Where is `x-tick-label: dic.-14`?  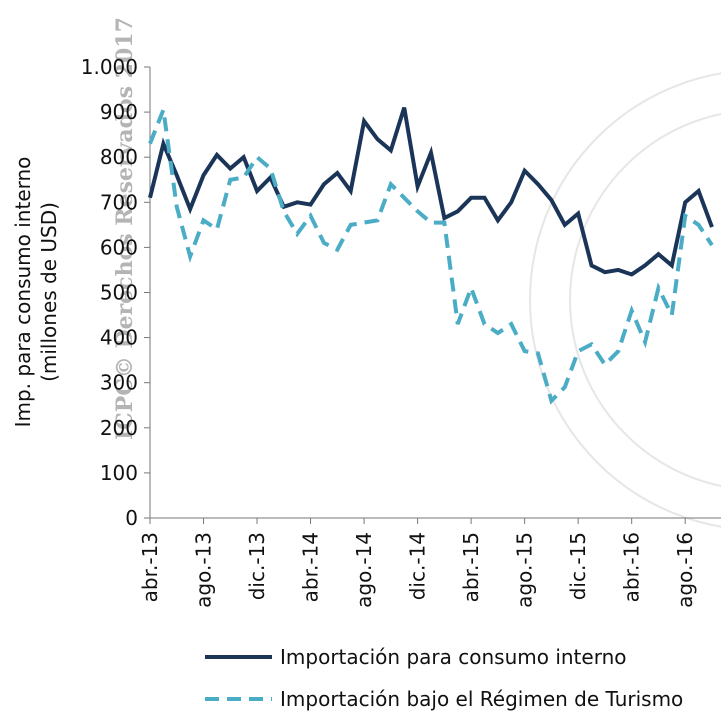
x-tick-label: dic.-14 is located at coordinates (418, 566).